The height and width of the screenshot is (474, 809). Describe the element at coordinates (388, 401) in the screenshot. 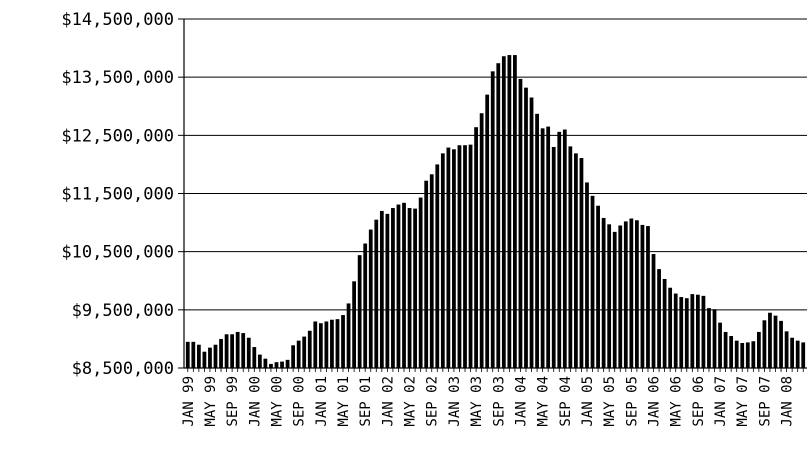

I see `x-tick-label: JAN 02` at that location.